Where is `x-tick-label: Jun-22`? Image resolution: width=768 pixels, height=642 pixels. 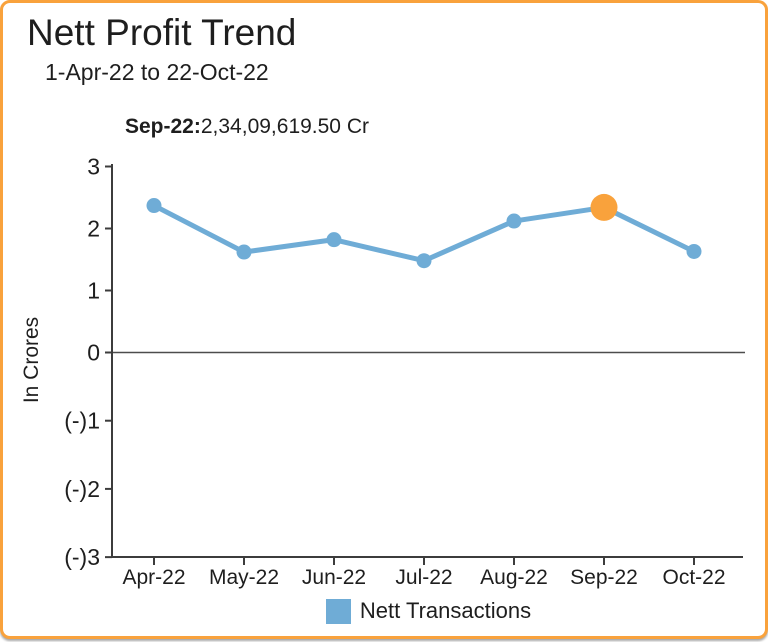 x-tick-label: Jun-22 is located at coordinates (334, 577).